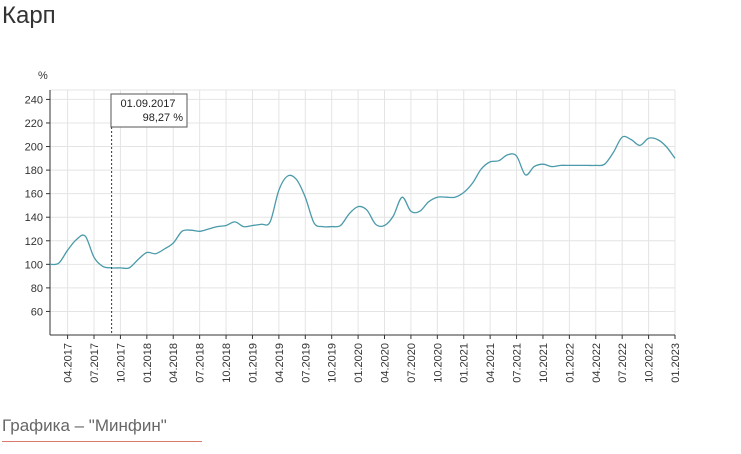  Describe the element at coordinates (201, 363) in the screenshot. I see `x-tick-label: 07.2018` at that location.